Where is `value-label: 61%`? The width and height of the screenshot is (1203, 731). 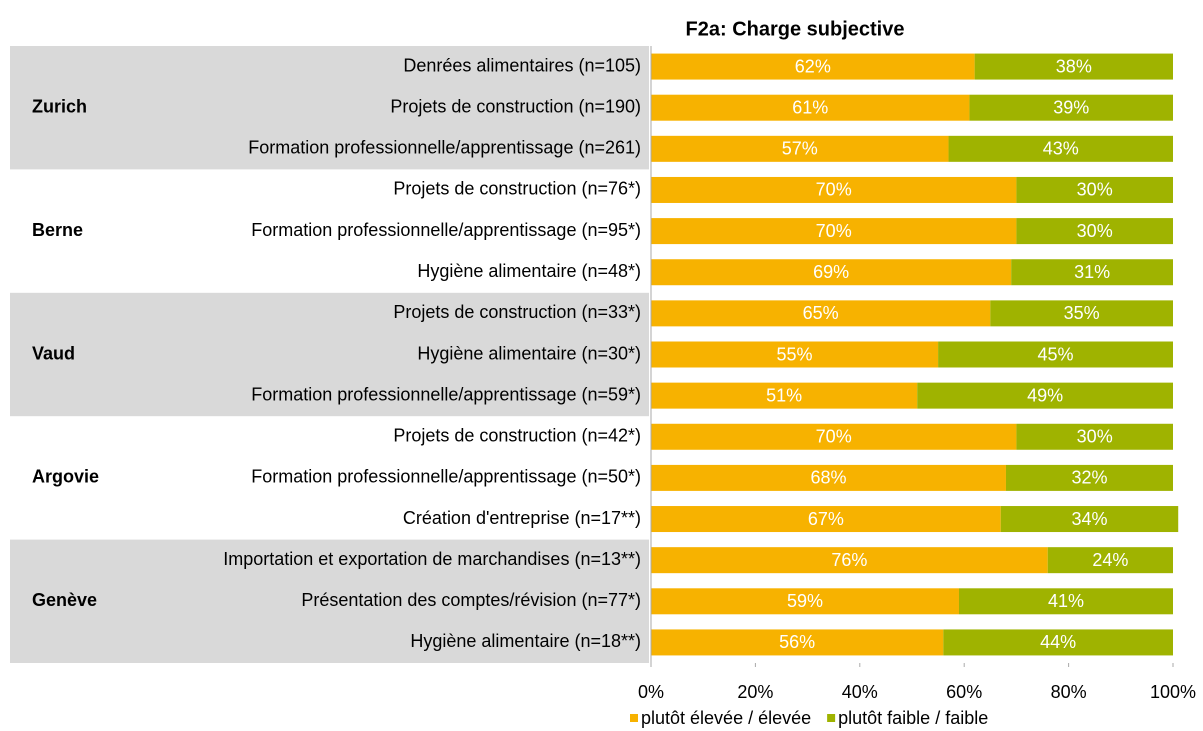
value-label: 61% is located at coordinates (810, 107).